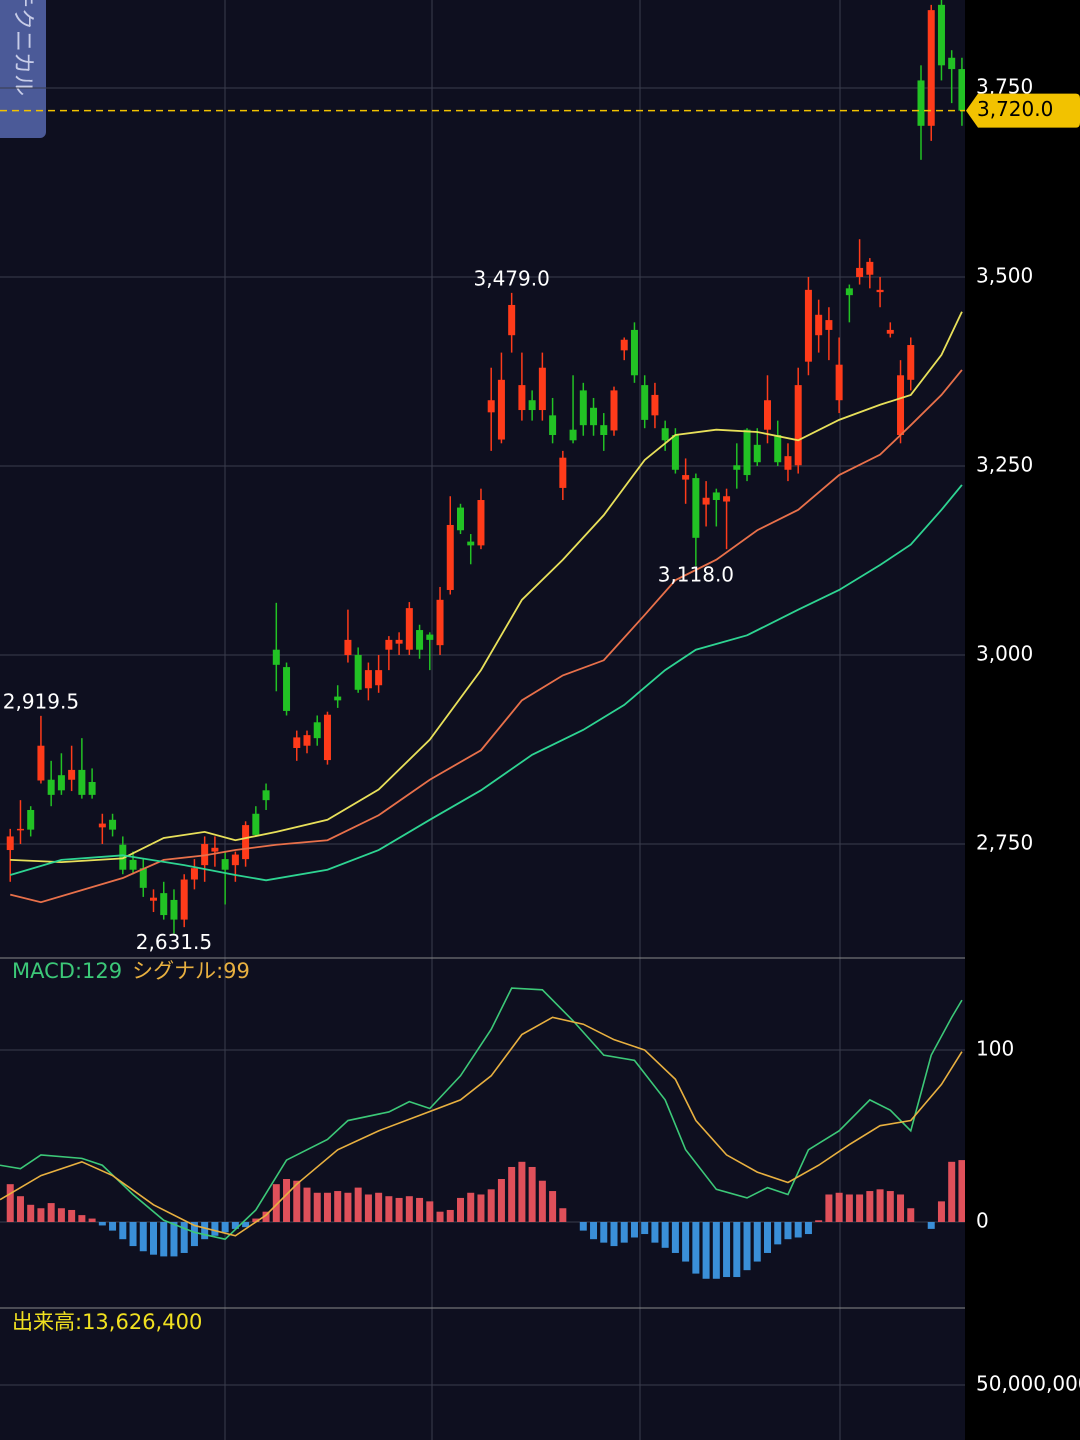  Describe the element at coordinates (982, 1221) in the screenshot. I see `y-tick-label: 0` at that location.